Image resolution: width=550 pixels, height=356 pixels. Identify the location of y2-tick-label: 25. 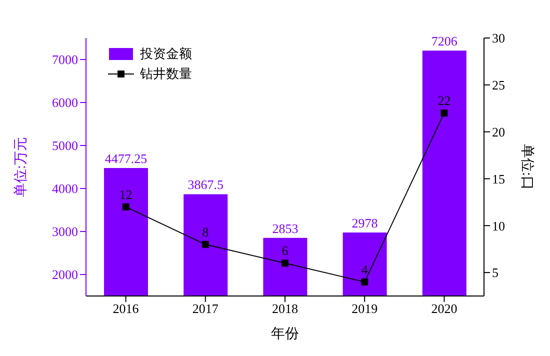
(498, 85).